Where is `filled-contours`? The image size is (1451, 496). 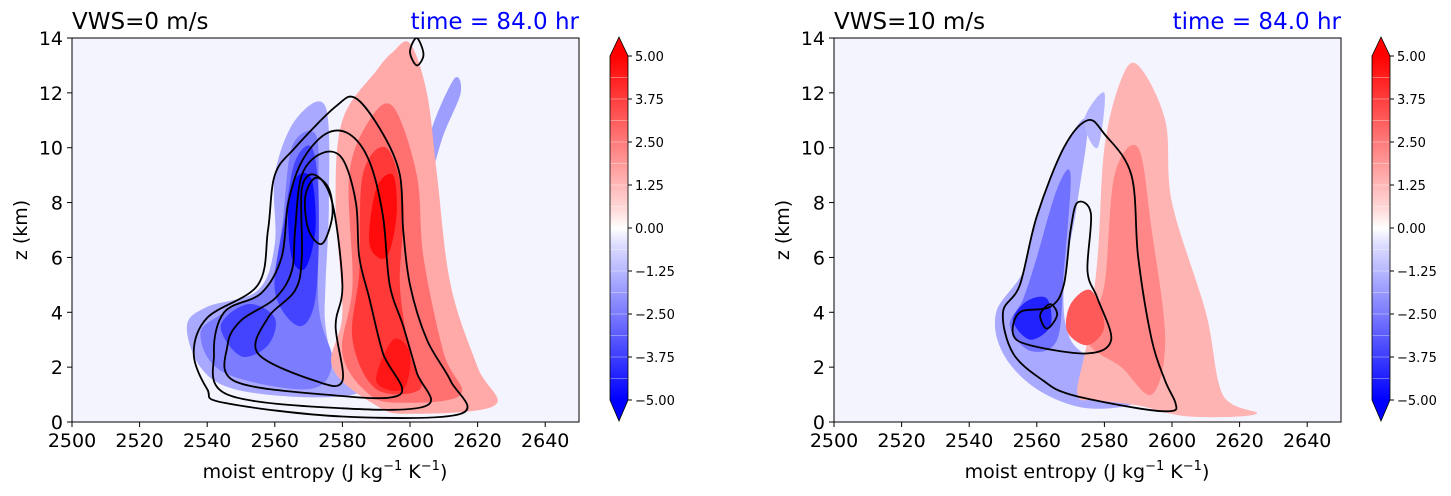 filled-contours is located at coordinates (1126, 240).